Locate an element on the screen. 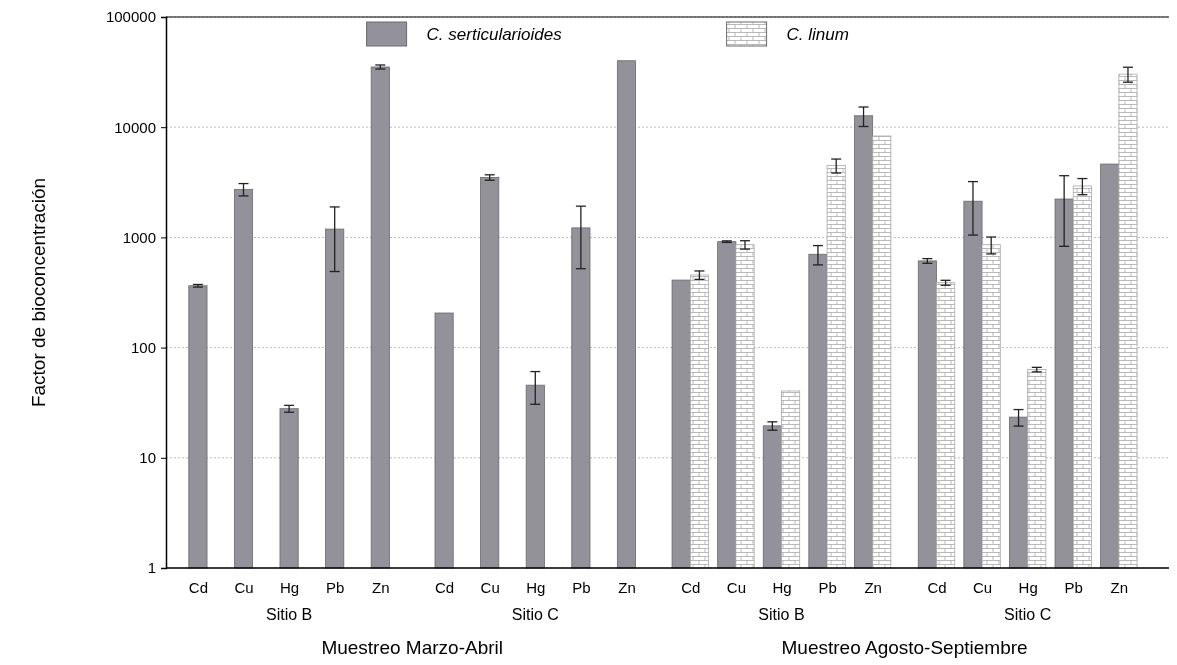 This screenshot has height=665, width=1177. legend-label: C. serticularioides is located at coordinates (494, 34).